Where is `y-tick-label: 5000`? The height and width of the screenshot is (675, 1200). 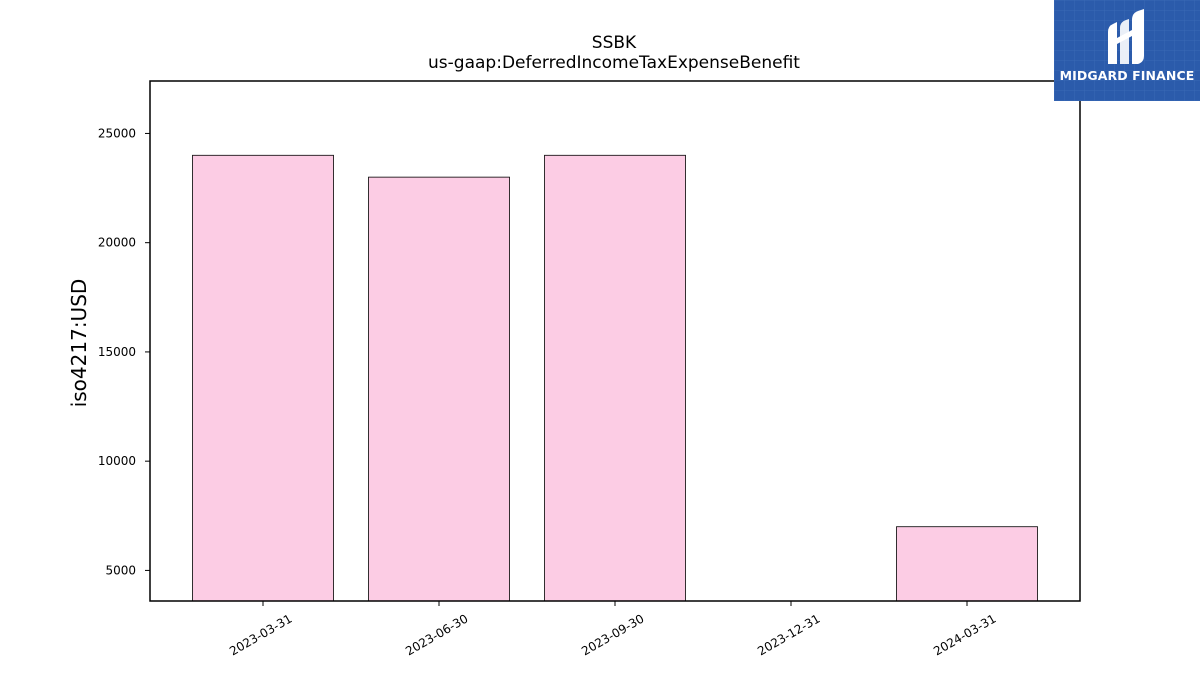 y-tick-label: 5000 is located at coordinates (120, 570).